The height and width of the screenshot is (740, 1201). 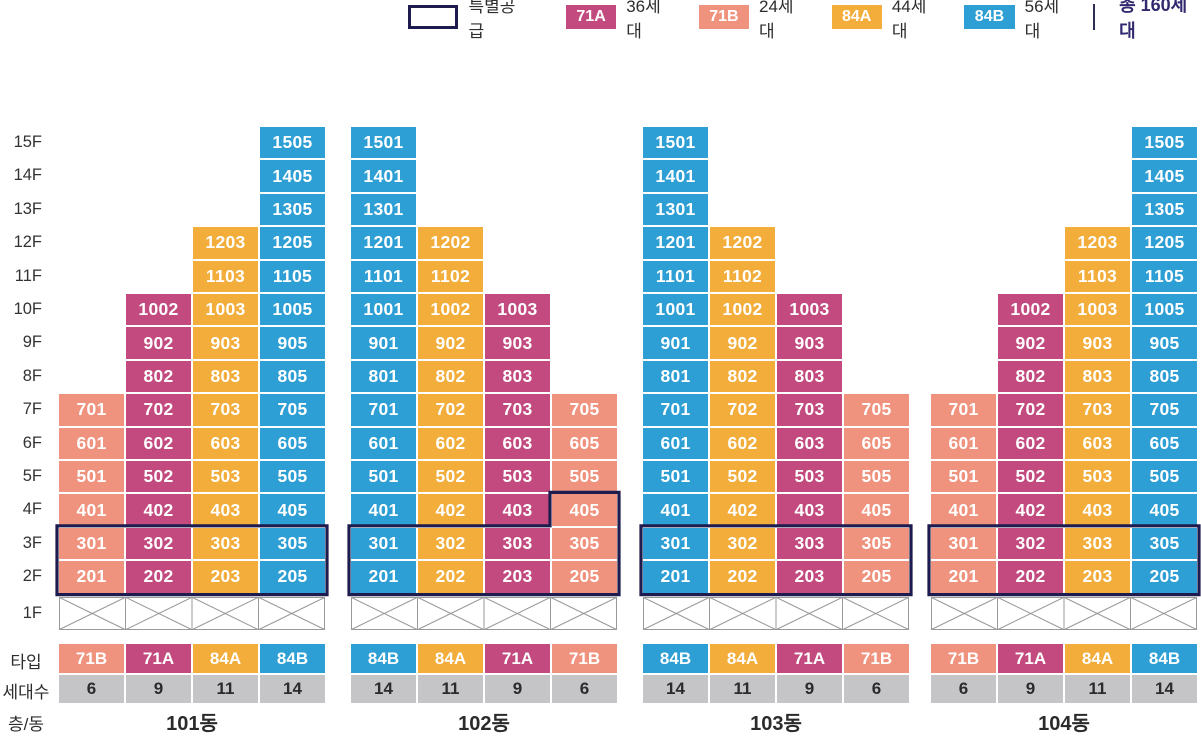 I want to click on unit-cell-102동-203: 203, so click(x=517, y=577).